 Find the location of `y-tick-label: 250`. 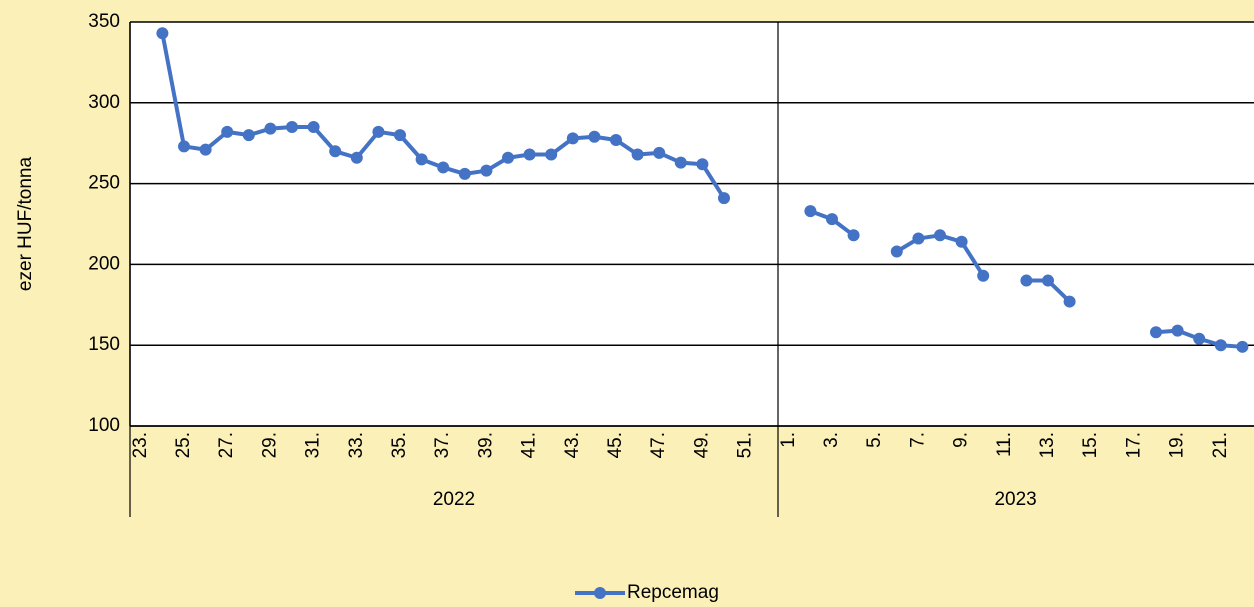

y-tick-label: 250 is located at coordinates (104, 183).